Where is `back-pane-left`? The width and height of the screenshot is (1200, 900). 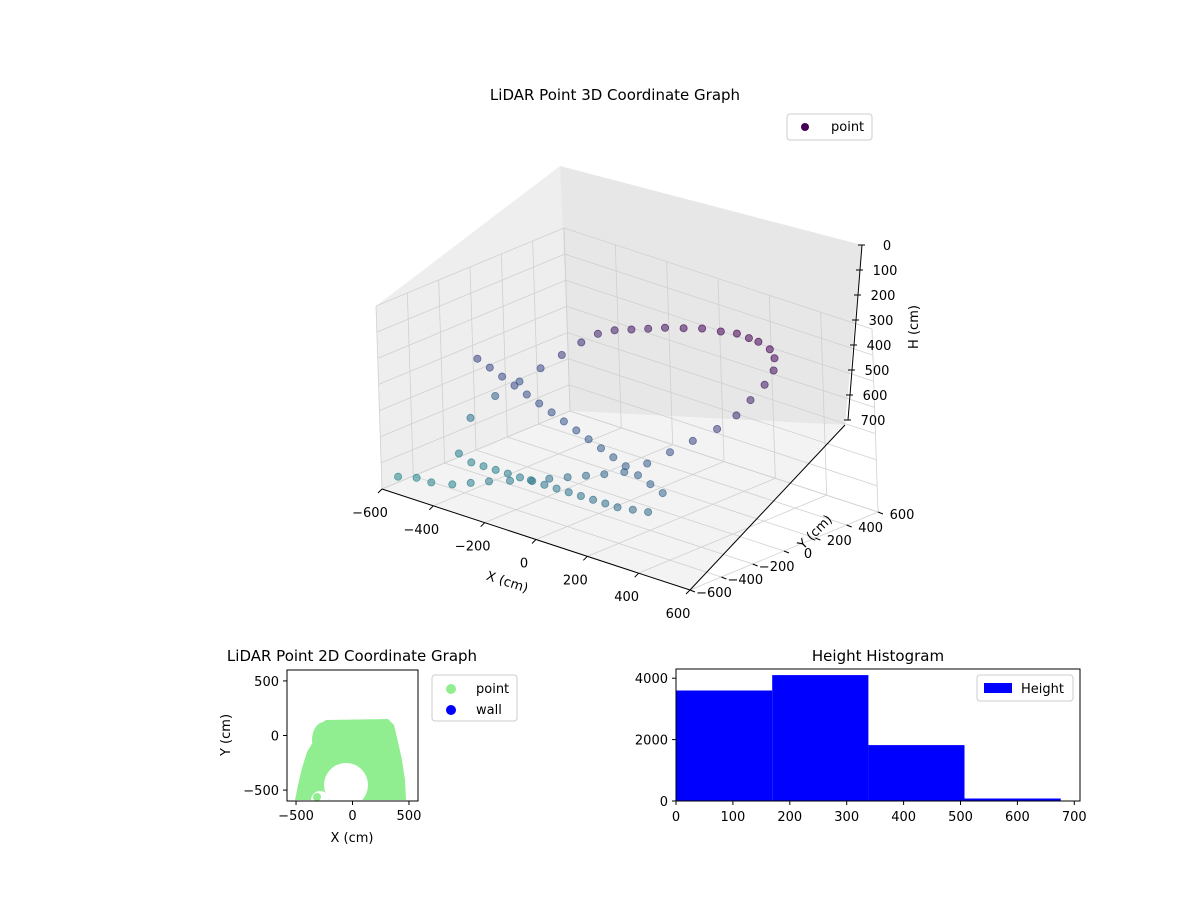 back-pane-left is located at coordinates (473, 327).